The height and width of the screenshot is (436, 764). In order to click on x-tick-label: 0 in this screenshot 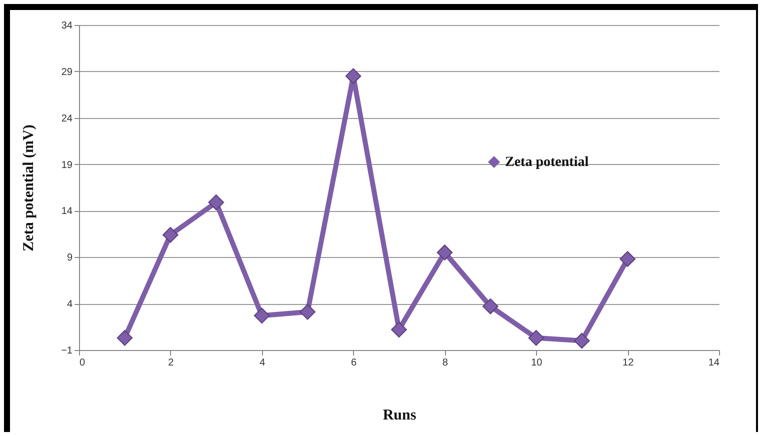, I will do `click(83, 363)`.